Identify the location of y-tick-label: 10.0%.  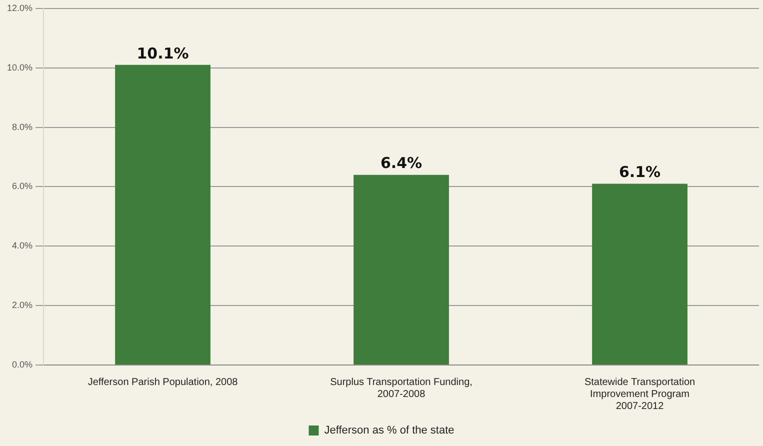
(19, 67).